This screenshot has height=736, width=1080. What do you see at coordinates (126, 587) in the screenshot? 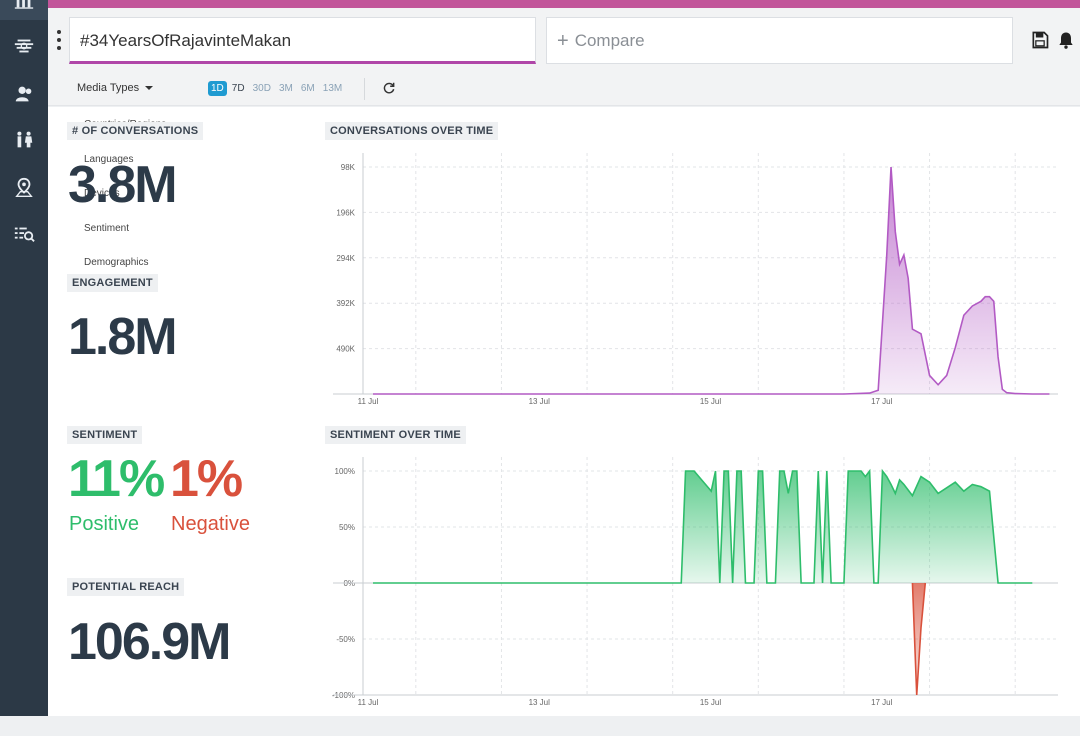
I see `potential-reach-label: POTENTIAL REACH` at bounding box center [126, 587].